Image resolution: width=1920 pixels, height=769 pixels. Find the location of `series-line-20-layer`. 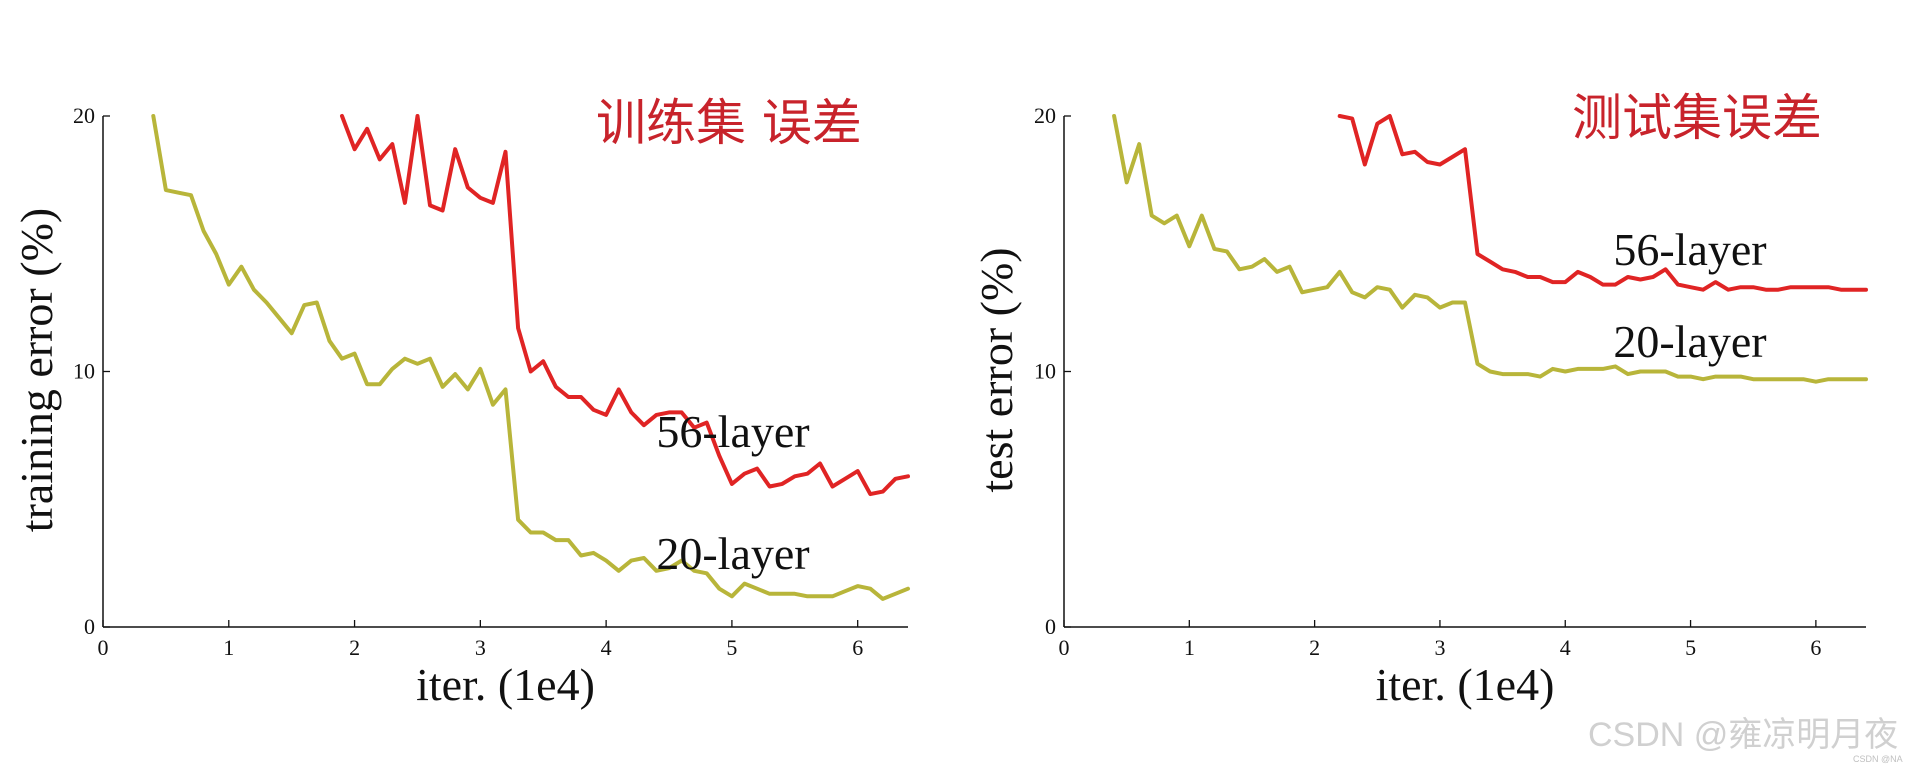

series-line-20-layer is located at coordinates (1490, 249).